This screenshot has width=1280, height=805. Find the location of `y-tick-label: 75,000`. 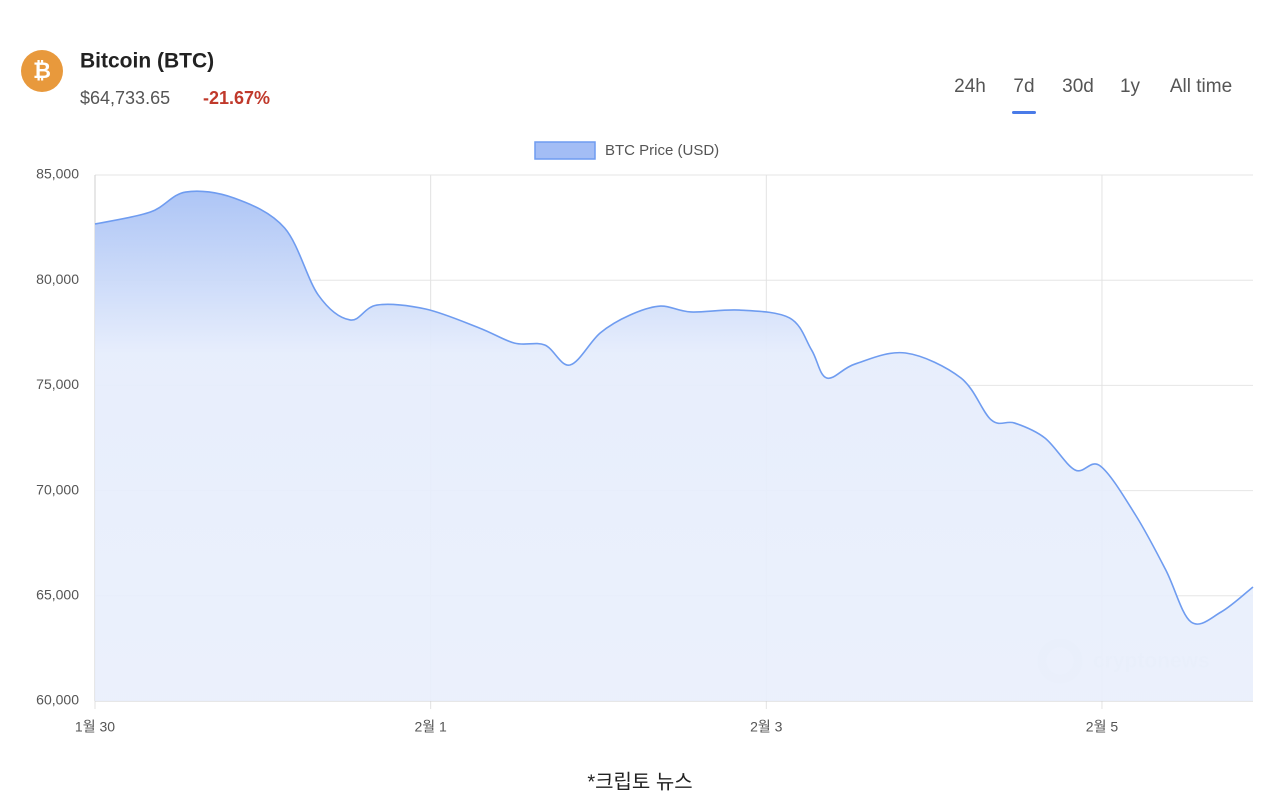

y-tick-label: 75,000 is located at coordinates (57, 384).